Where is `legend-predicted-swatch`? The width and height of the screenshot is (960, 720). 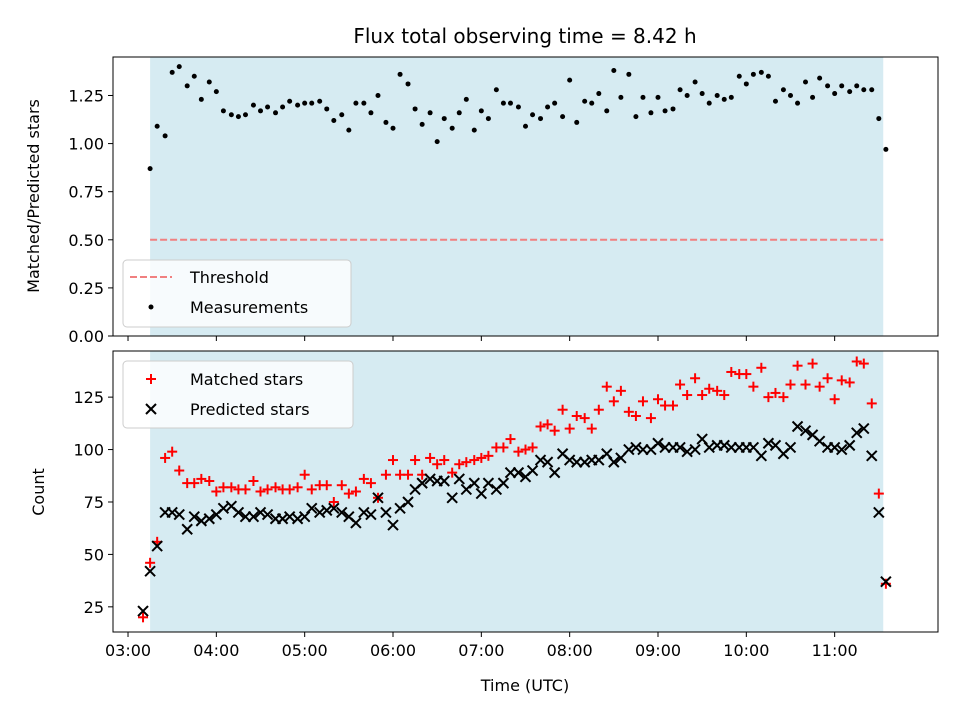 legend-predicted-swatch is located at coordinates (151, 409).